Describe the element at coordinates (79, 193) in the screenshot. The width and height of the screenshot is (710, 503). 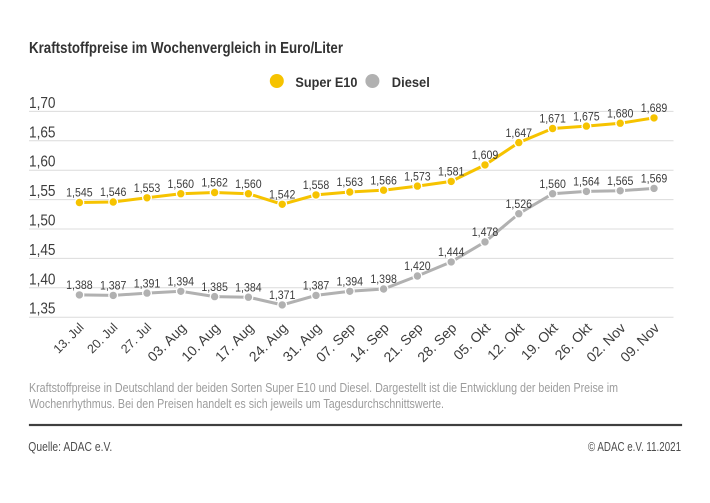
I see `svg-text: 1,545` at that location.